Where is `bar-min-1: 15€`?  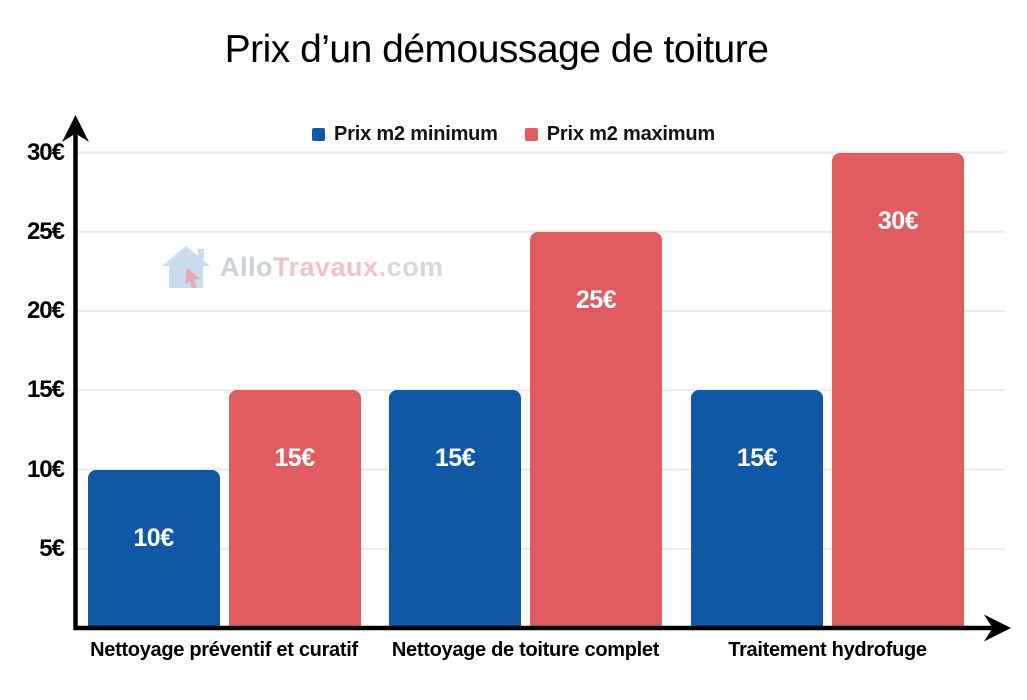
bar-min-1: 15€ is located at coordinates (455, 509).